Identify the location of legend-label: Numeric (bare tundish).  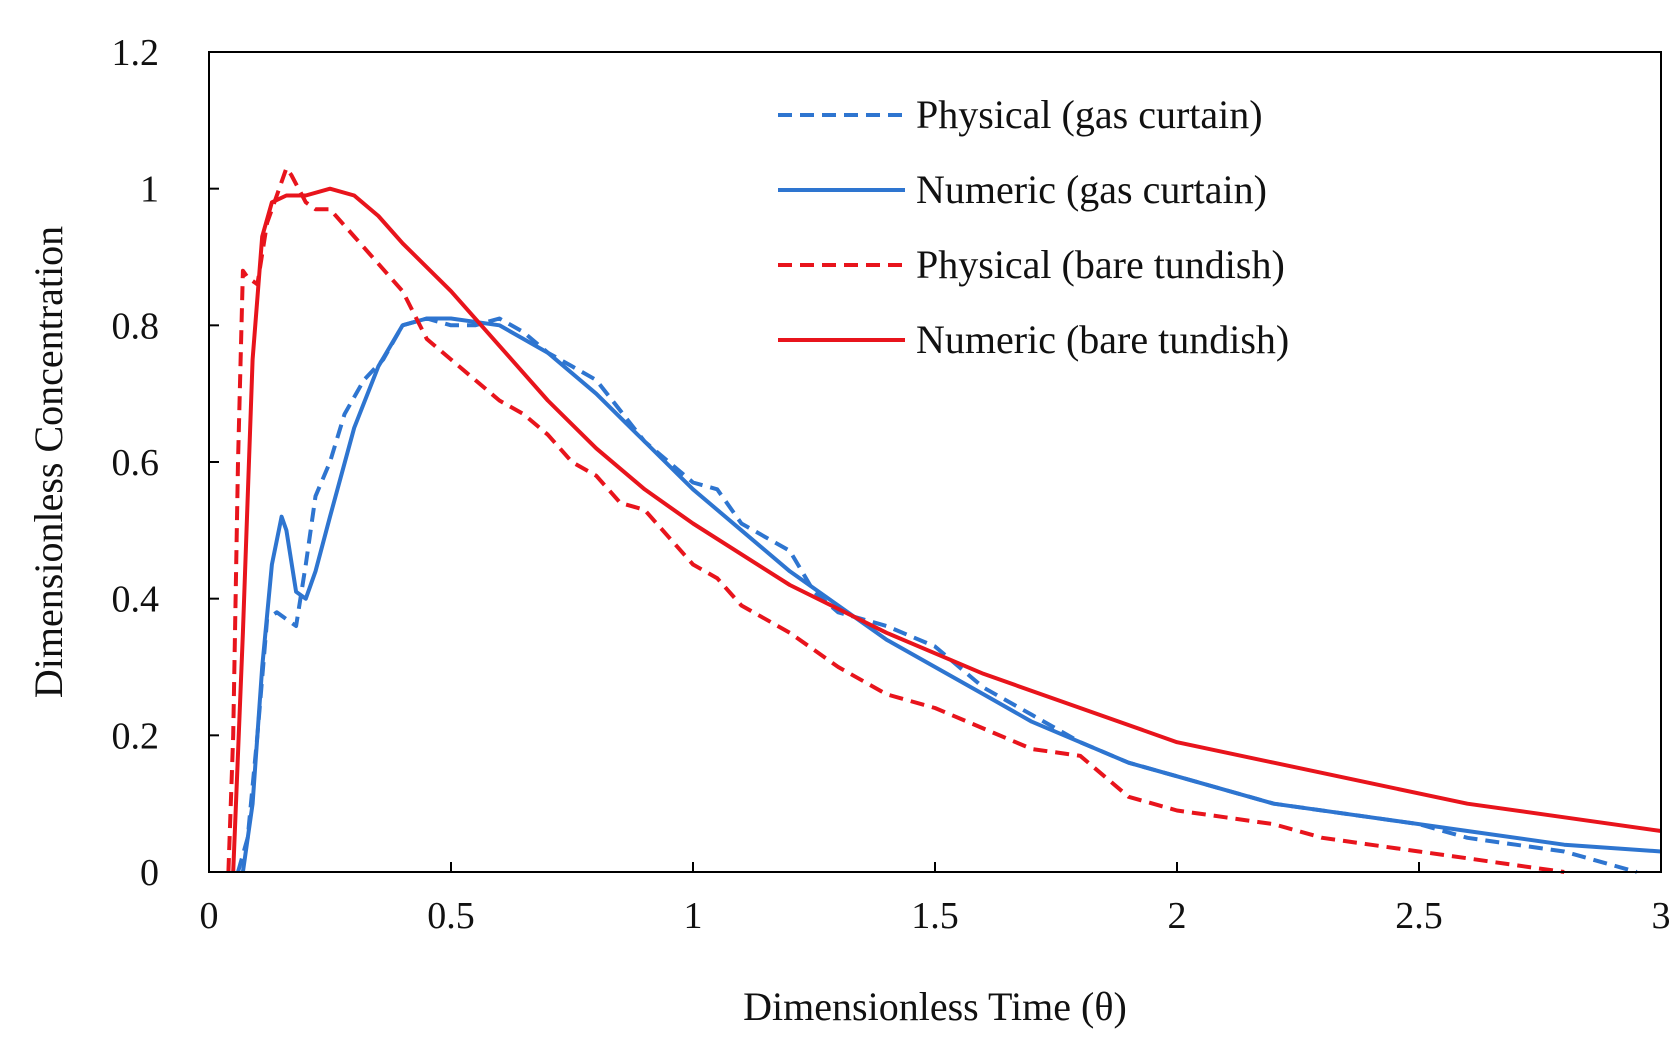
(1102, 339).